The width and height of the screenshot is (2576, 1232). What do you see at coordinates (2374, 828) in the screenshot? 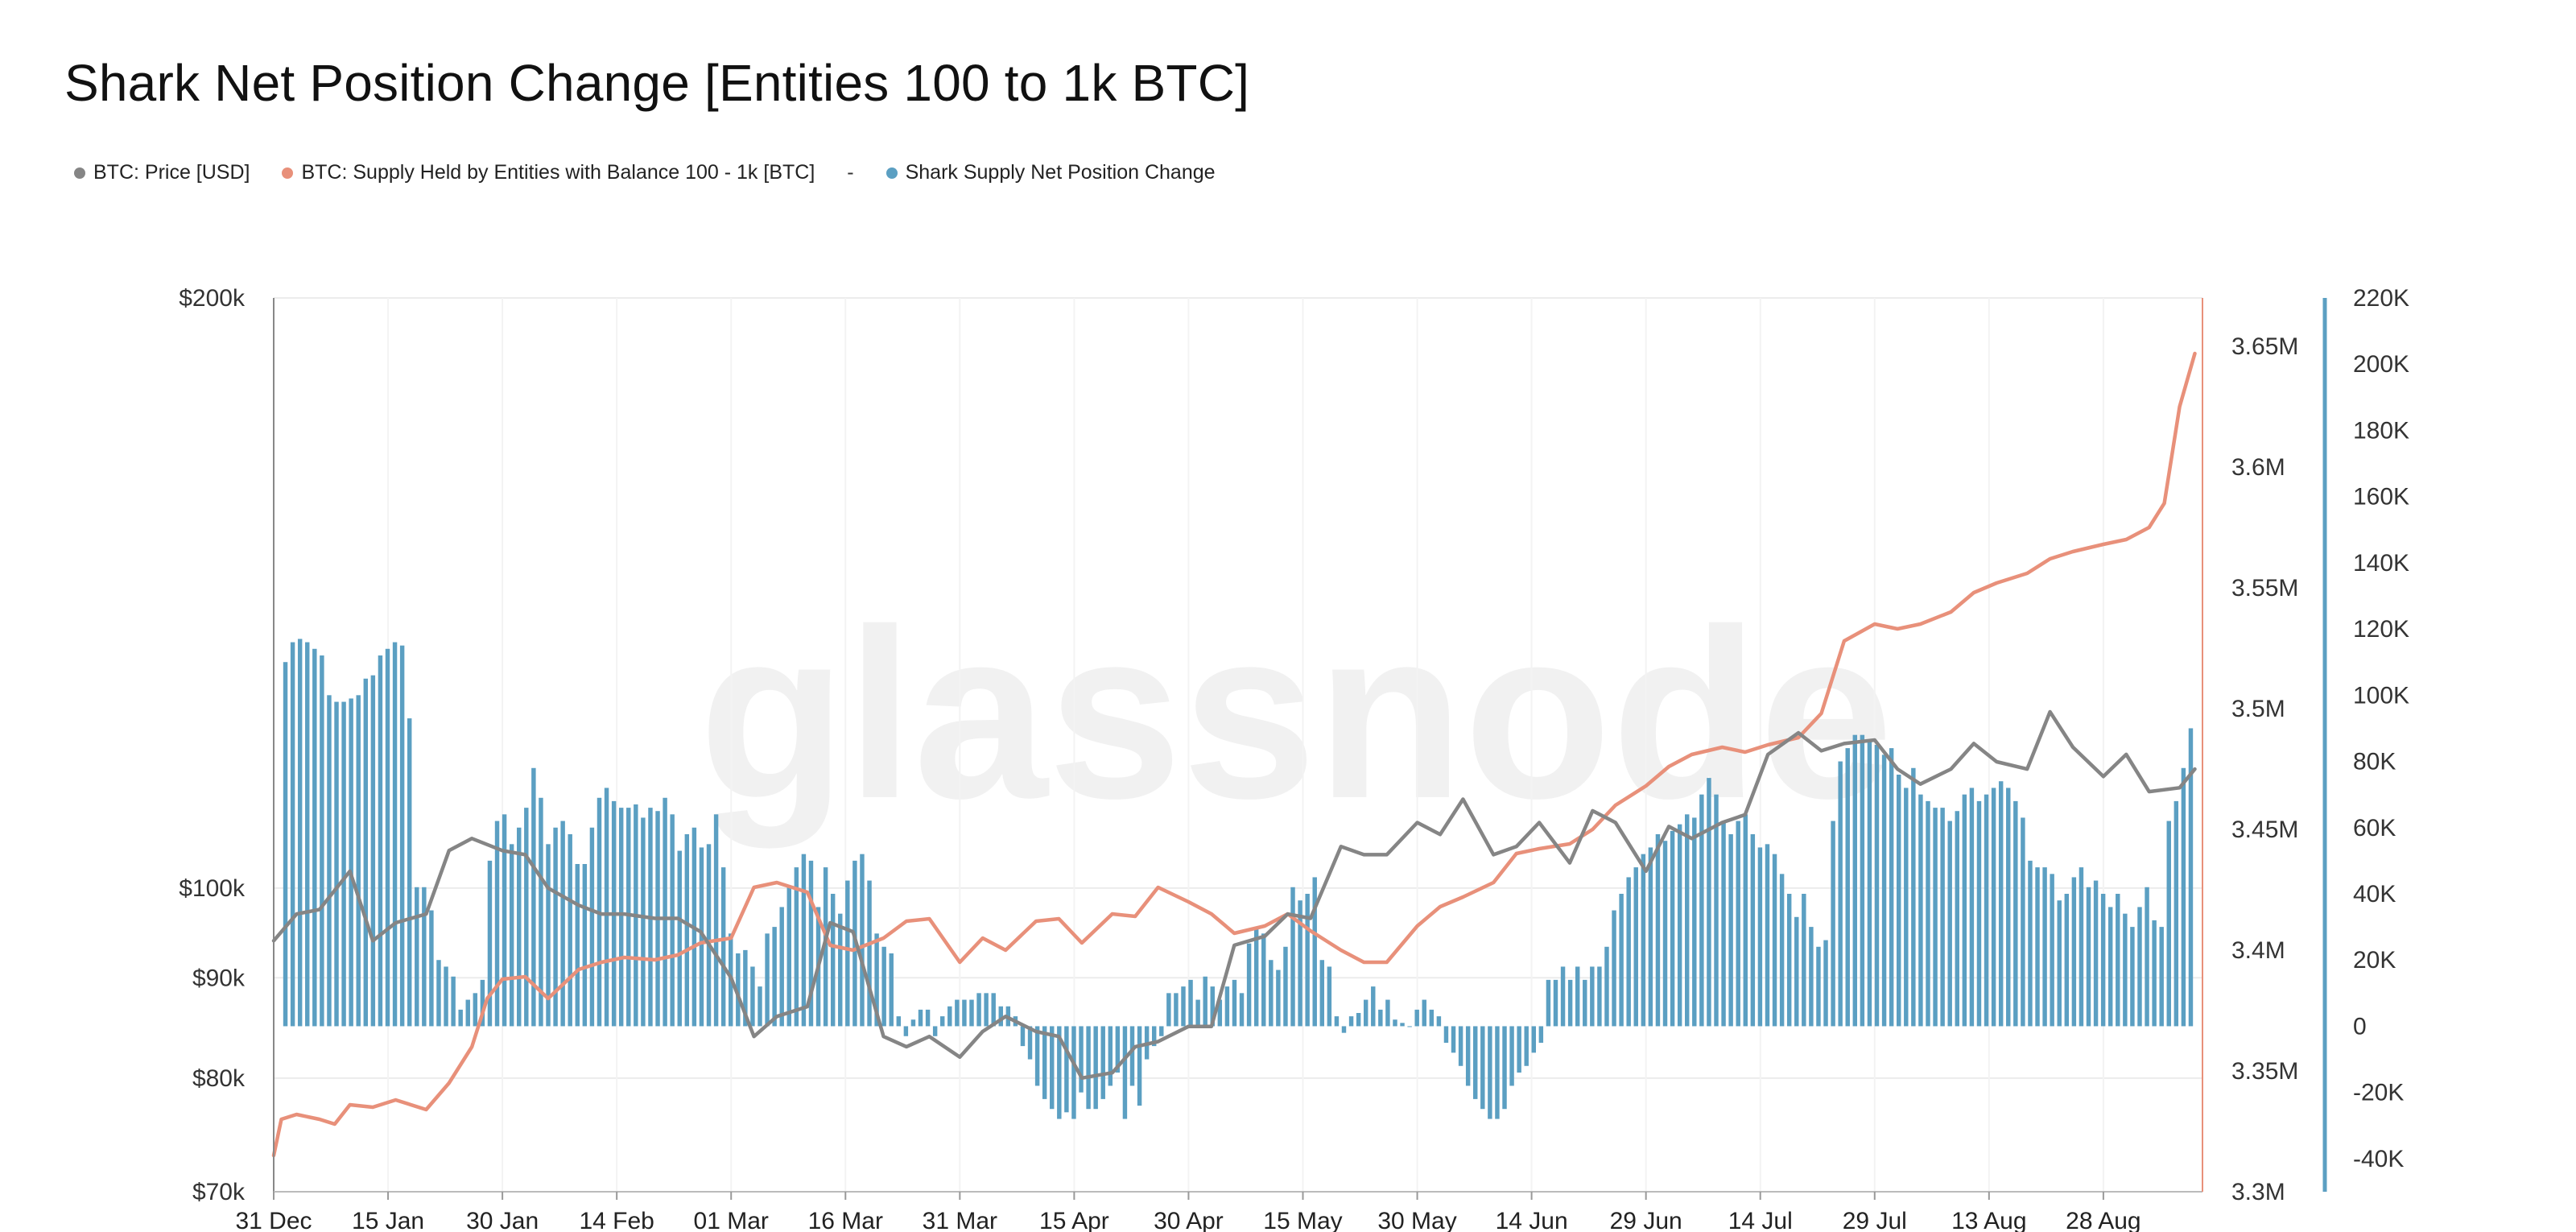
I see `net-change-tick-label: 60K` at bounding box center [2374, 828].